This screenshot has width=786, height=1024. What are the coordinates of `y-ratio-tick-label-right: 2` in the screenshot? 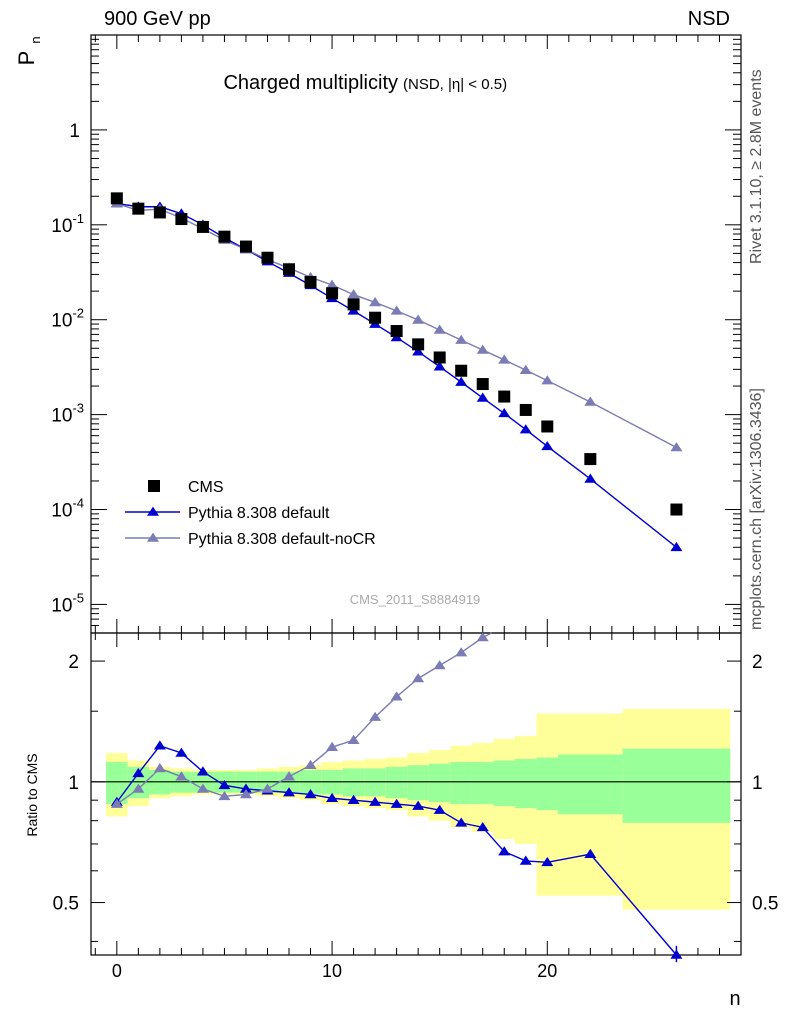 It's located at (757, 662).